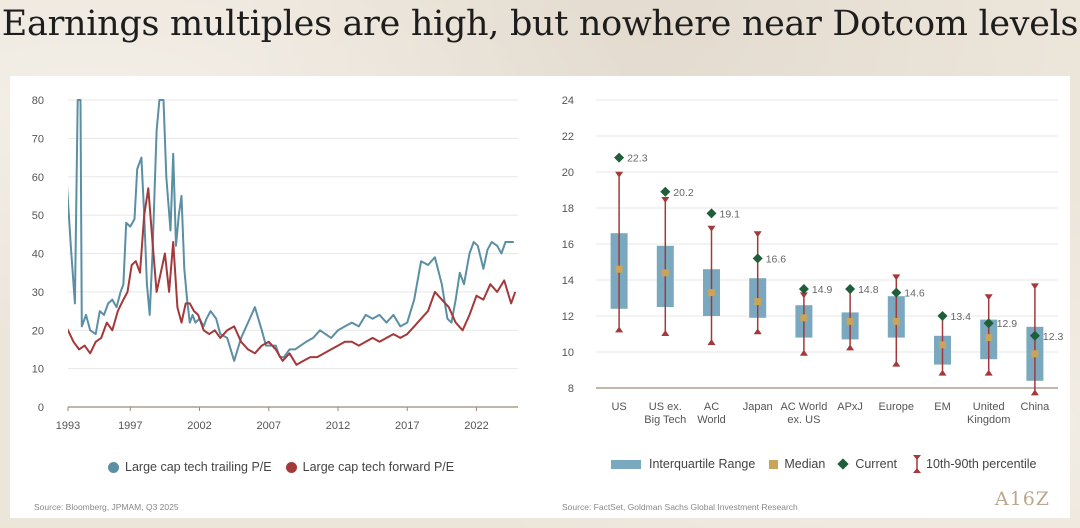 The width and height of the screenshot is (1080, 528). Describe the element at coordinates (568, 209) in the screenshot. I see `y-tick-label: 18` at that location.